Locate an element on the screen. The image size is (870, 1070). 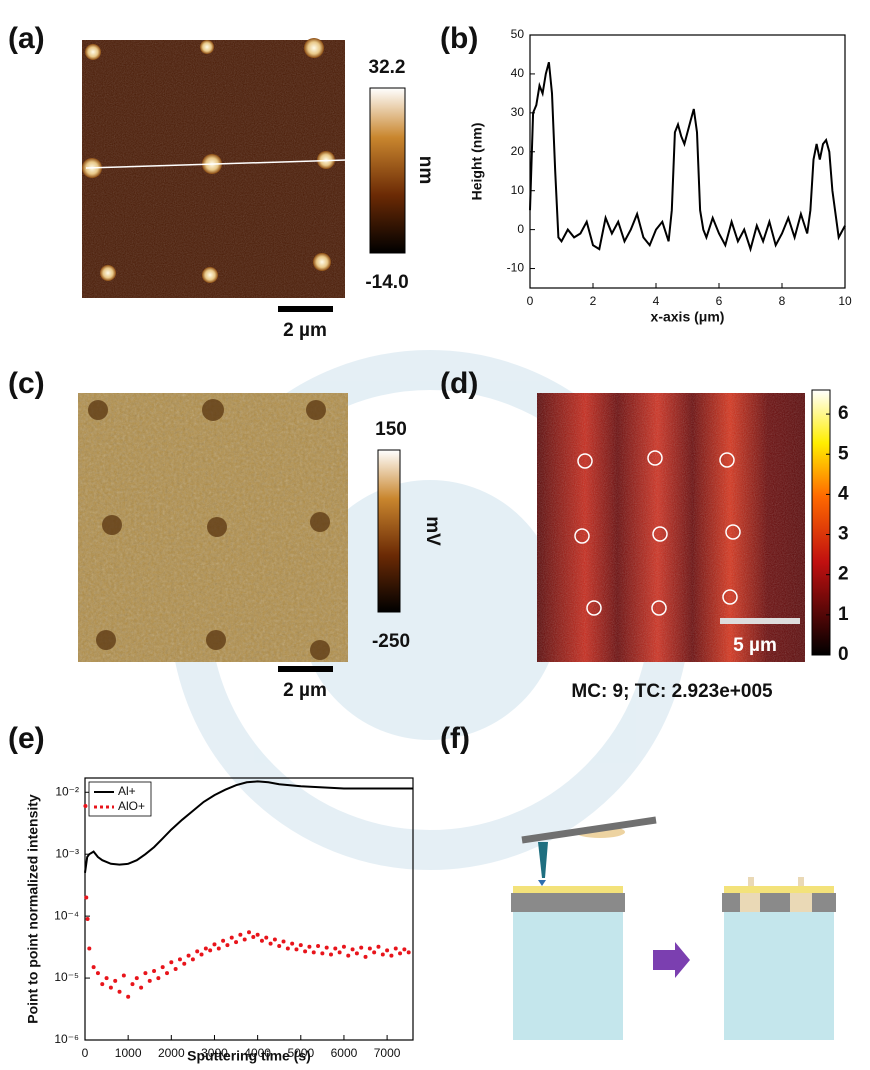
x-tick-label: 3000 is located at coordinates (214, 1053).